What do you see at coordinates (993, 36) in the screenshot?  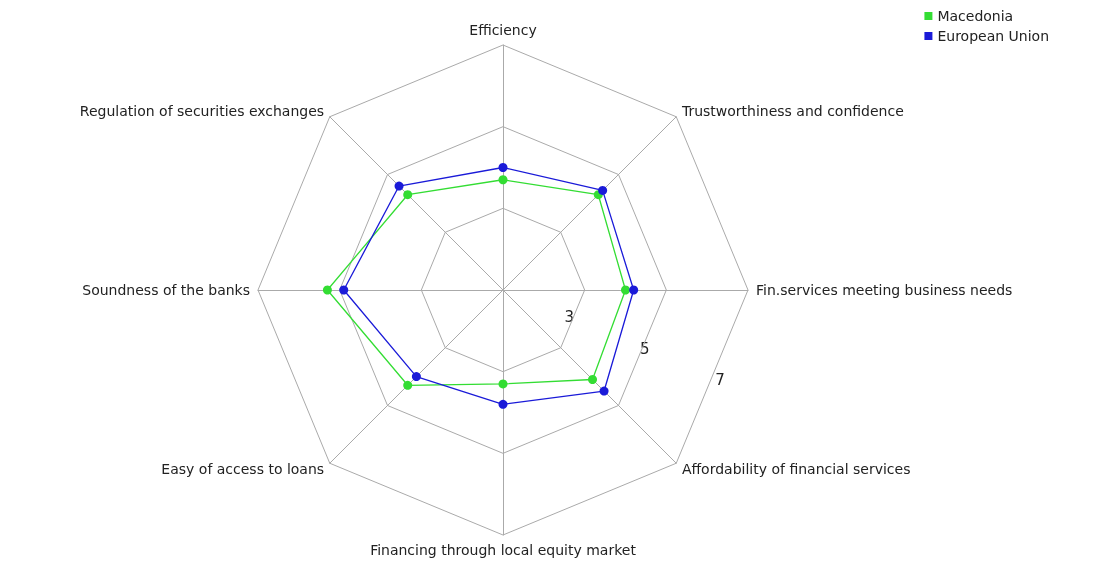 I see `legend-label: European Union` at bounding box center [993, 36].